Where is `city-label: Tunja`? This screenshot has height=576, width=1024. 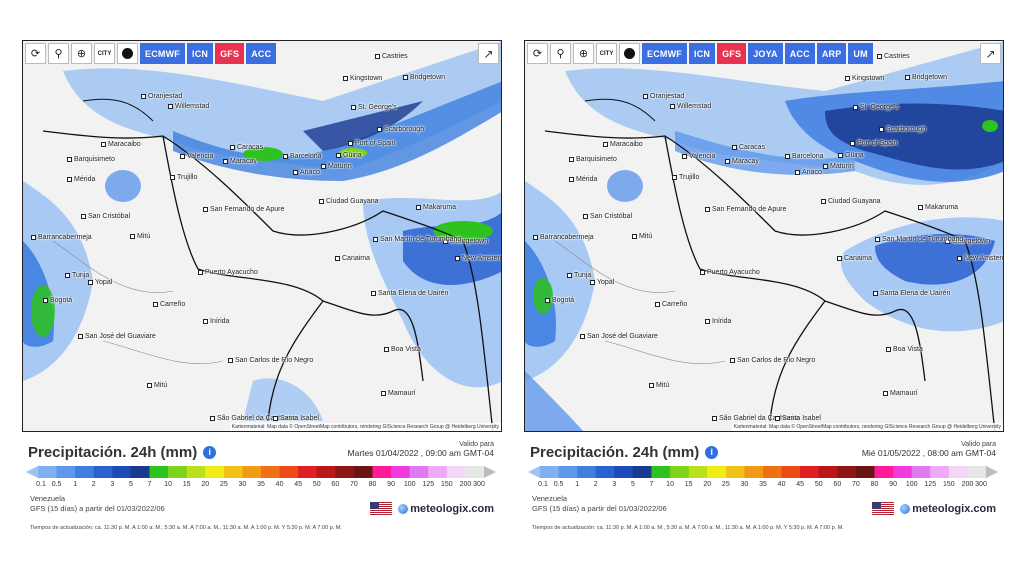
city-label: Tunja is located at coordinates (77, 275).